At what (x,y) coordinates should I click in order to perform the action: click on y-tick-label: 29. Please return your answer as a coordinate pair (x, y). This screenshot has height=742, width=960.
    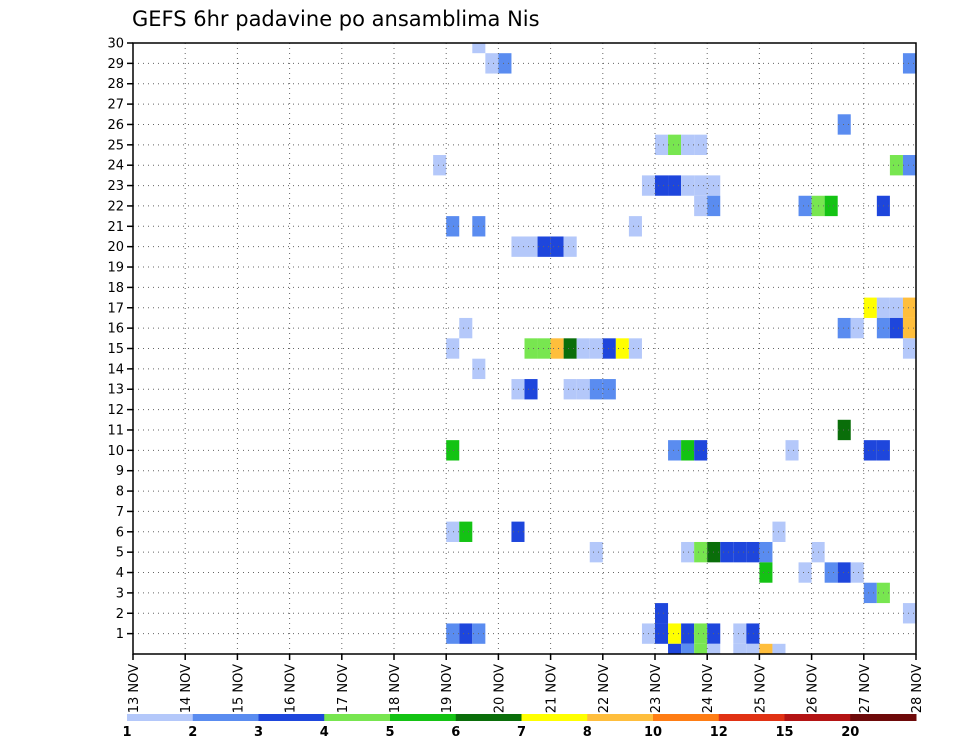
    Looking at the image, I should click on (115, 64).